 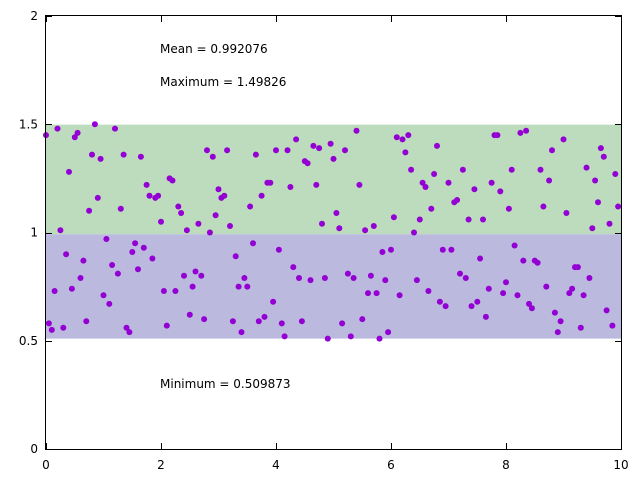 I want to click on y-tick-labels: 0 0.5 1 1.5 2, so click(x=28, y=232).